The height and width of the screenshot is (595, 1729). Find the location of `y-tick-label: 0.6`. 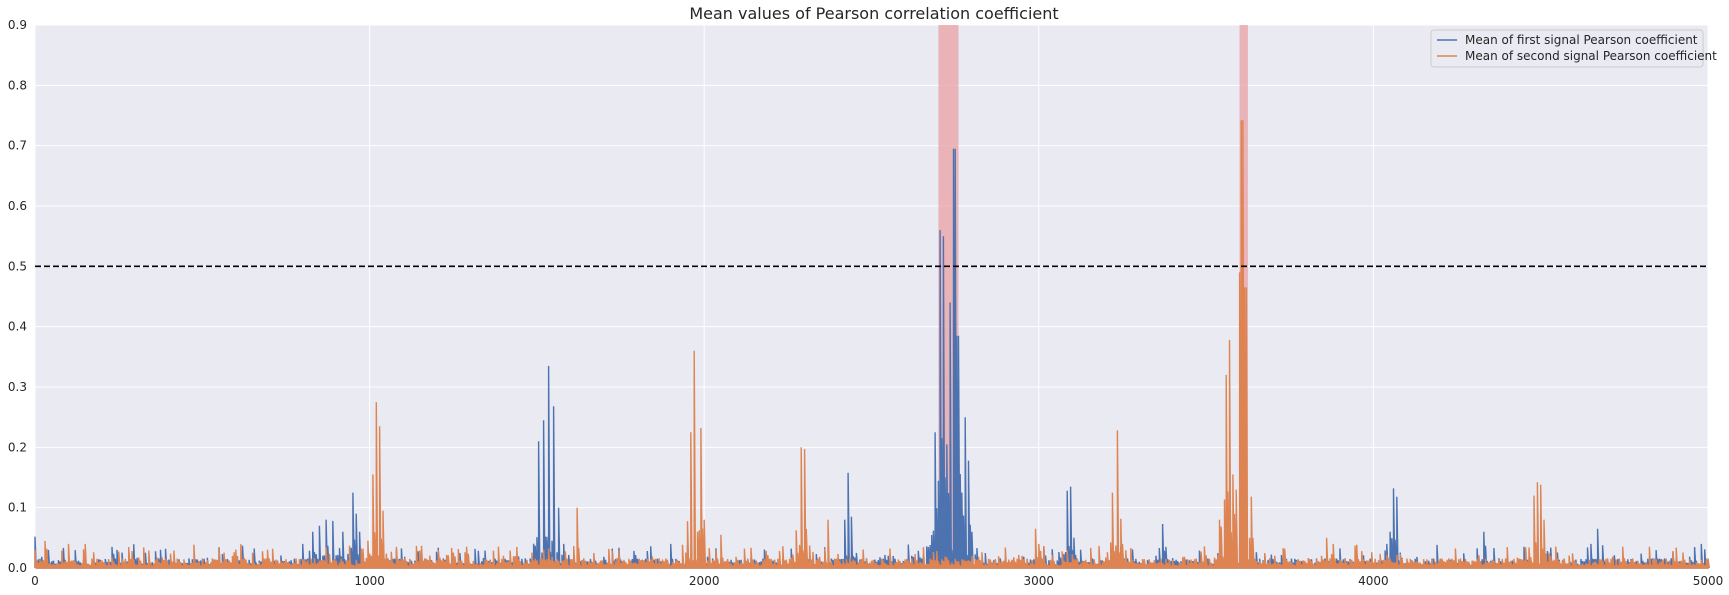

y-tick-label: 0.6 is located at coordinates (17, 206).